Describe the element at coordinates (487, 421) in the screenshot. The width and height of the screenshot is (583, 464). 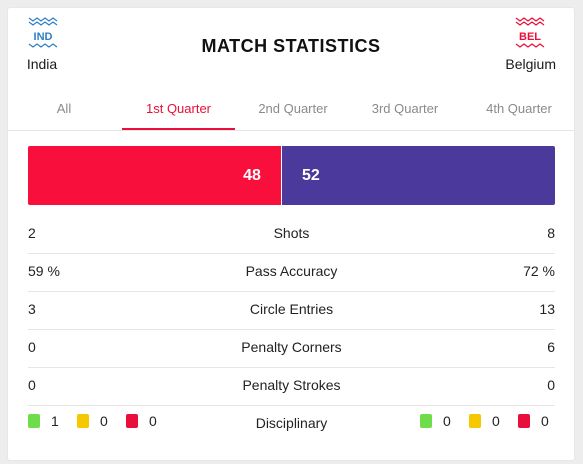
I see `away-cards: 0 0 0` at that location.